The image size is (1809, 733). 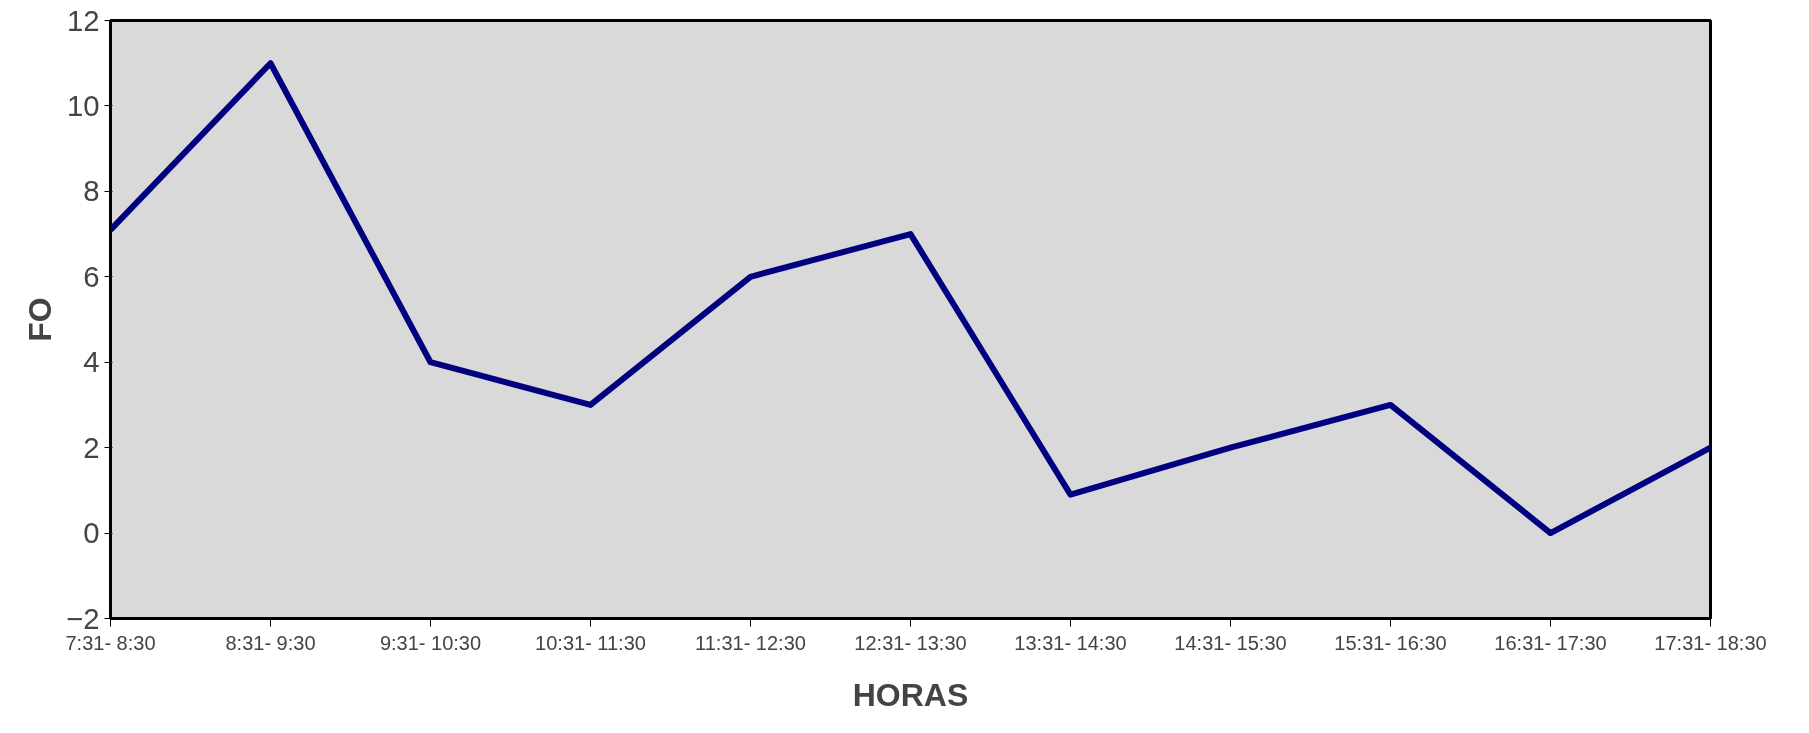 I want to click on x-tick-label: 17:31- 18:30, so click(x=1710, y=642).